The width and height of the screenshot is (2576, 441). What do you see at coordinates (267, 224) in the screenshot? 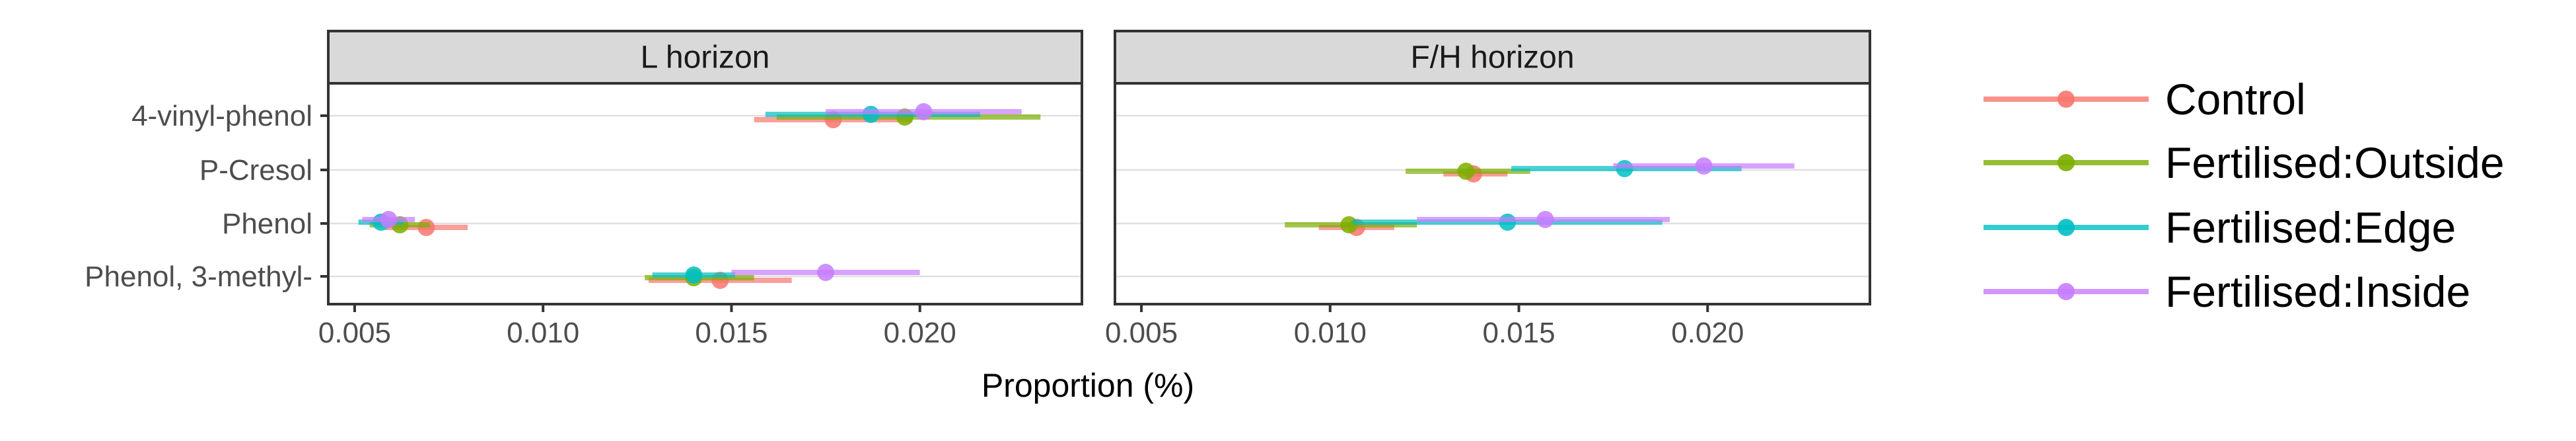
I see `y-tick-label: Phenol` at bounding box center [267, 224].